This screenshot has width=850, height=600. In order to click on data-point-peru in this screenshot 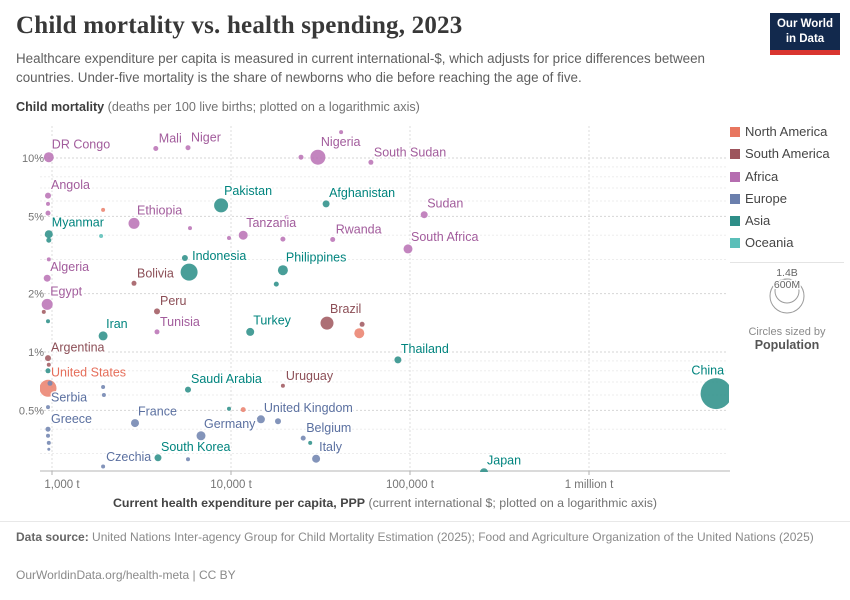, I will do `click(157, 311)`.